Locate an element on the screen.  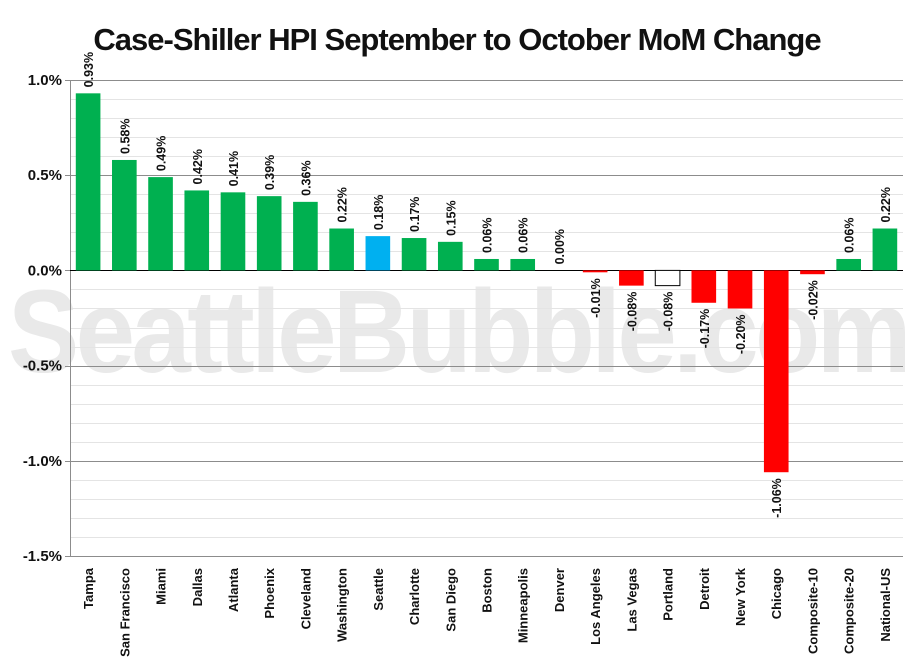
data-label: 0.58% is located at coordinates (125, 136).